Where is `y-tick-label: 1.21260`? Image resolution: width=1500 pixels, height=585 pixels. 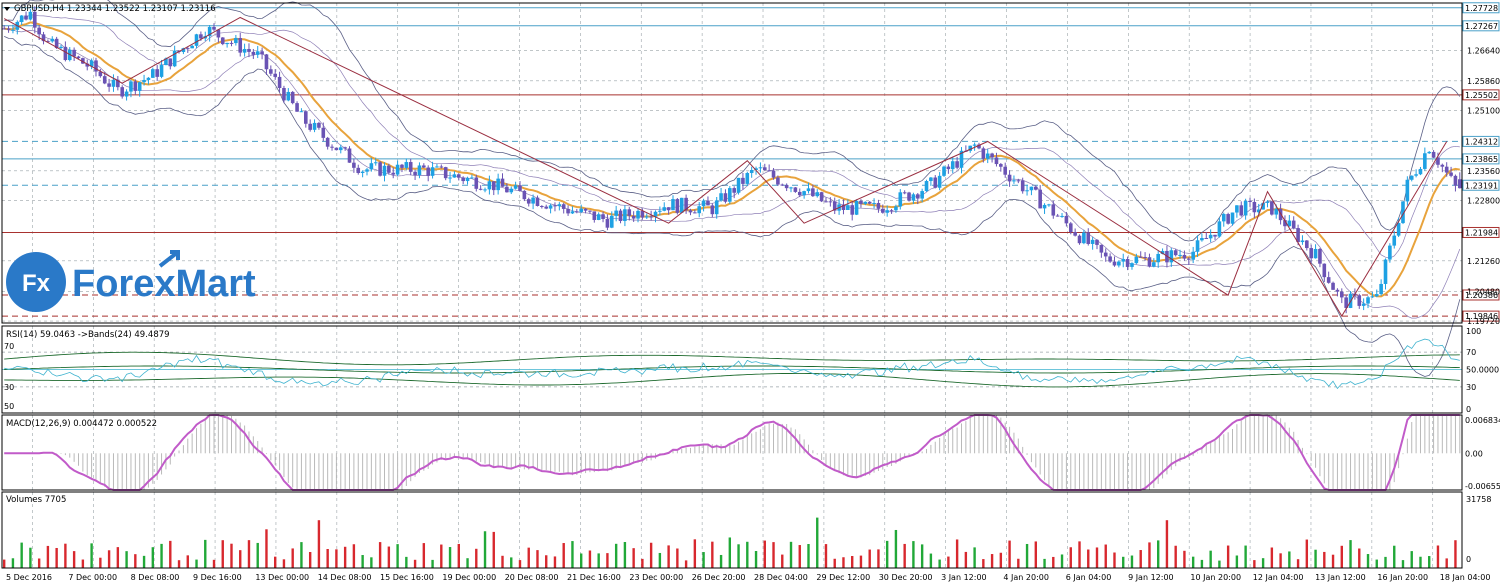 y-tick-label: 1.21260 is located at coordinates (1483, 261).